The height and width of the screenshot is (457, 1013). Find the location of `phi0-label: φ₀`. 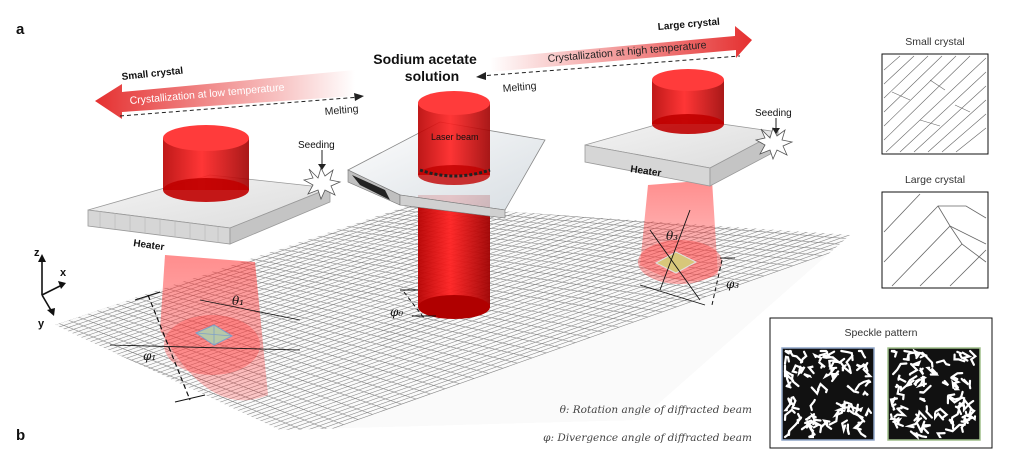

phi0-label: φ₀ is located at coordinates (396, 312).